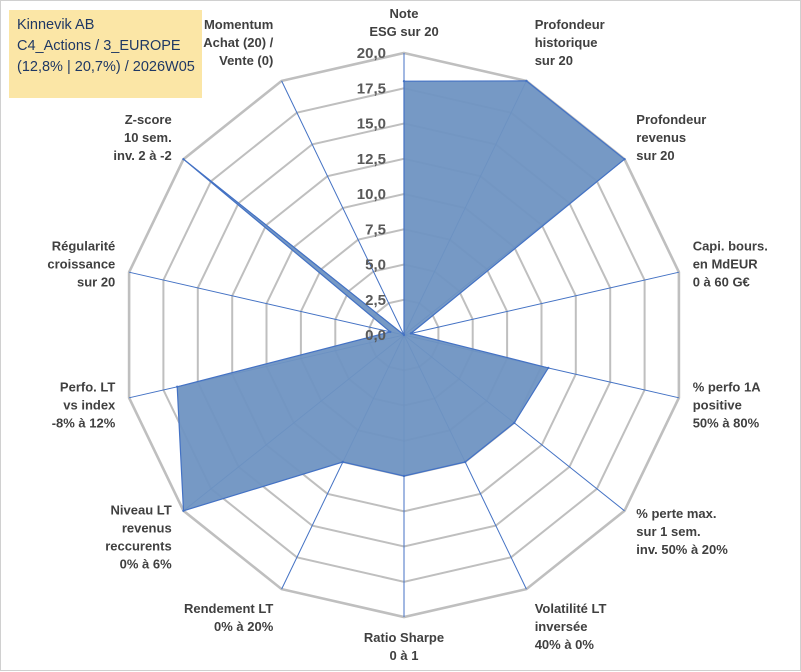 This screenshot has height=672, width=801. I want to click on axis-label: Régularité croissance sur 20, so click(81, 264).